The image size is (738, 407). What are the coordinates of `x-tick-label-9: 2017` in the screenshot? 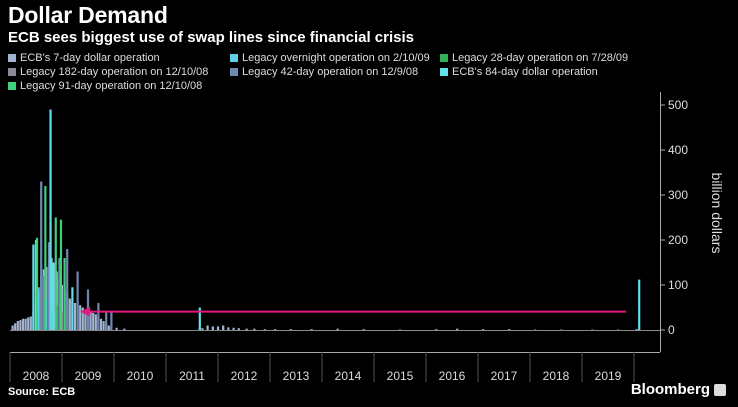 It's located at (504, 376).